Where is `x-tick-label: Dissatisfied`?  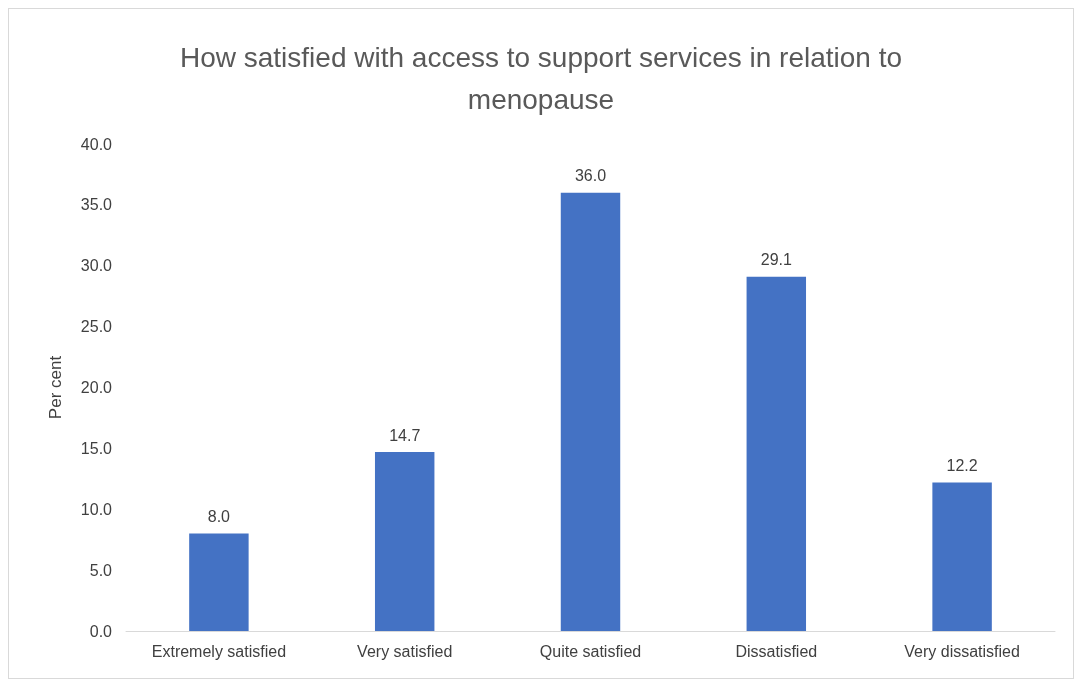 x-tick-label: Dissatisfied is located at coordinates (776, 651).